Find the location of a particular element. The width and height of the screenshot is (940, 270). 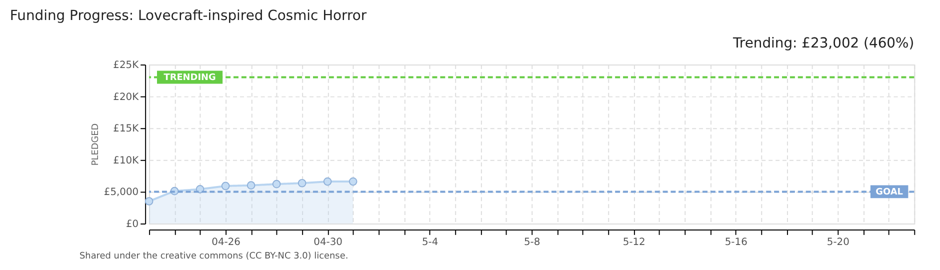

x-tick-label: 04-26 is located at coordinates (226, 242).